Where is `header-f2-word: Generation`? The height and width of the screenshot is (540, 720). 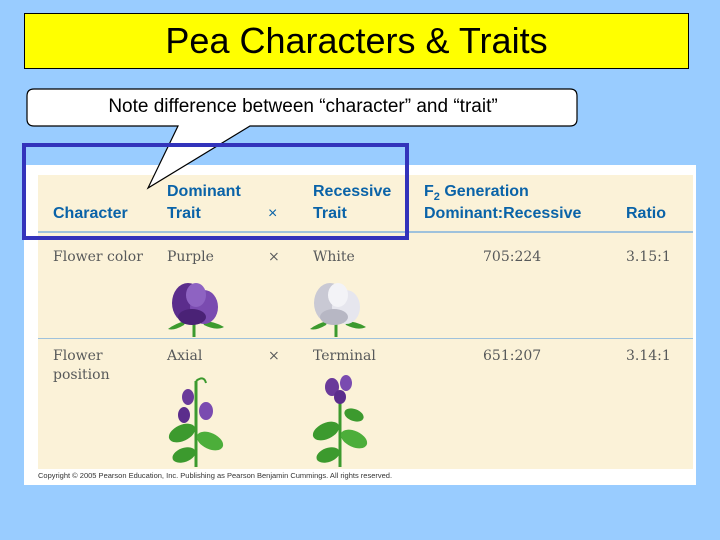
header-f2-word: Generation is located at coordinates (484, 191).